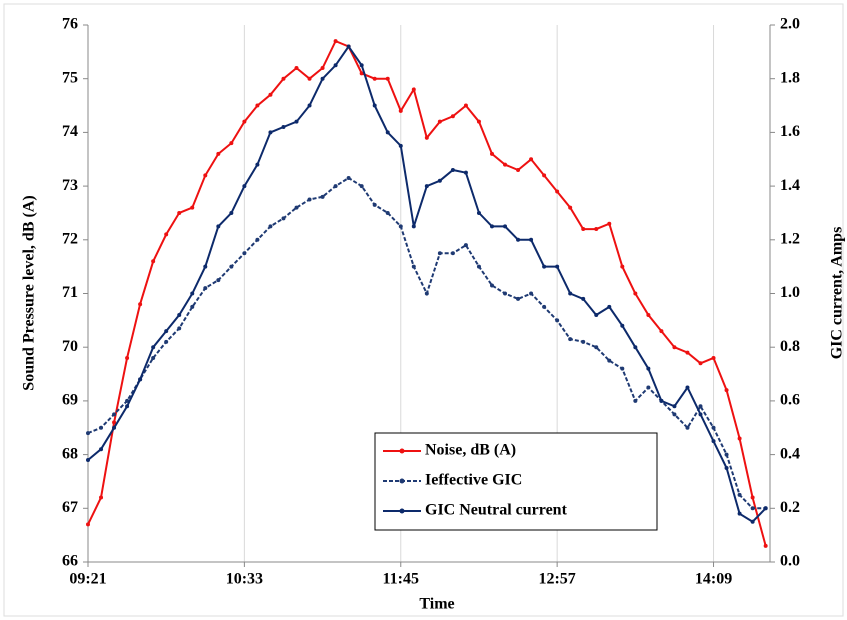 The image size is (847, 620). What do you see at coordinates (70, 77) in the screenshot?
I see `y-tick-label: 75` at bounding box center [70, 77].